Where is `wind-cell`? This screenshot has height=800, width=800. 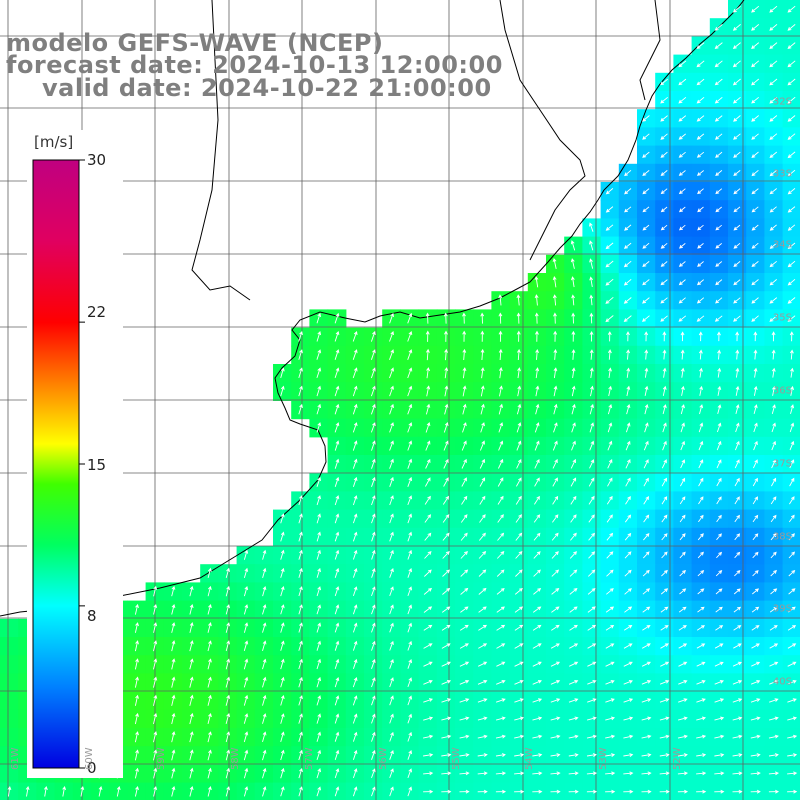 wind-cell is located at coordinates (9, 774).